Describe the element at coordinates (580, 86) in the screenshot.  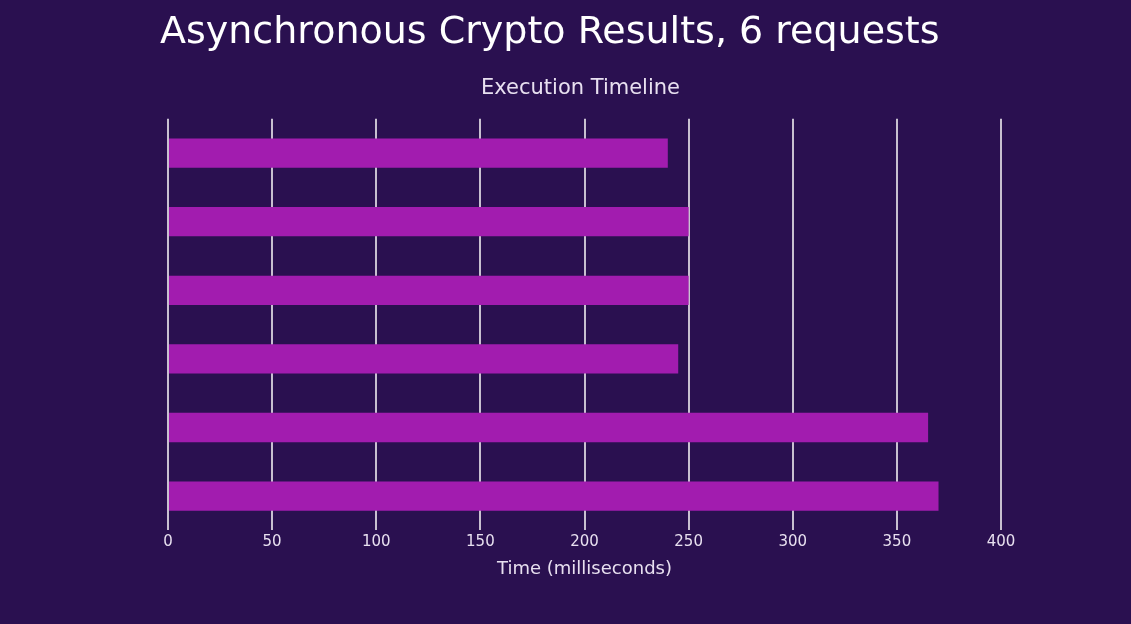
I see `chart-subtitle: Execution Timeline` at that location.